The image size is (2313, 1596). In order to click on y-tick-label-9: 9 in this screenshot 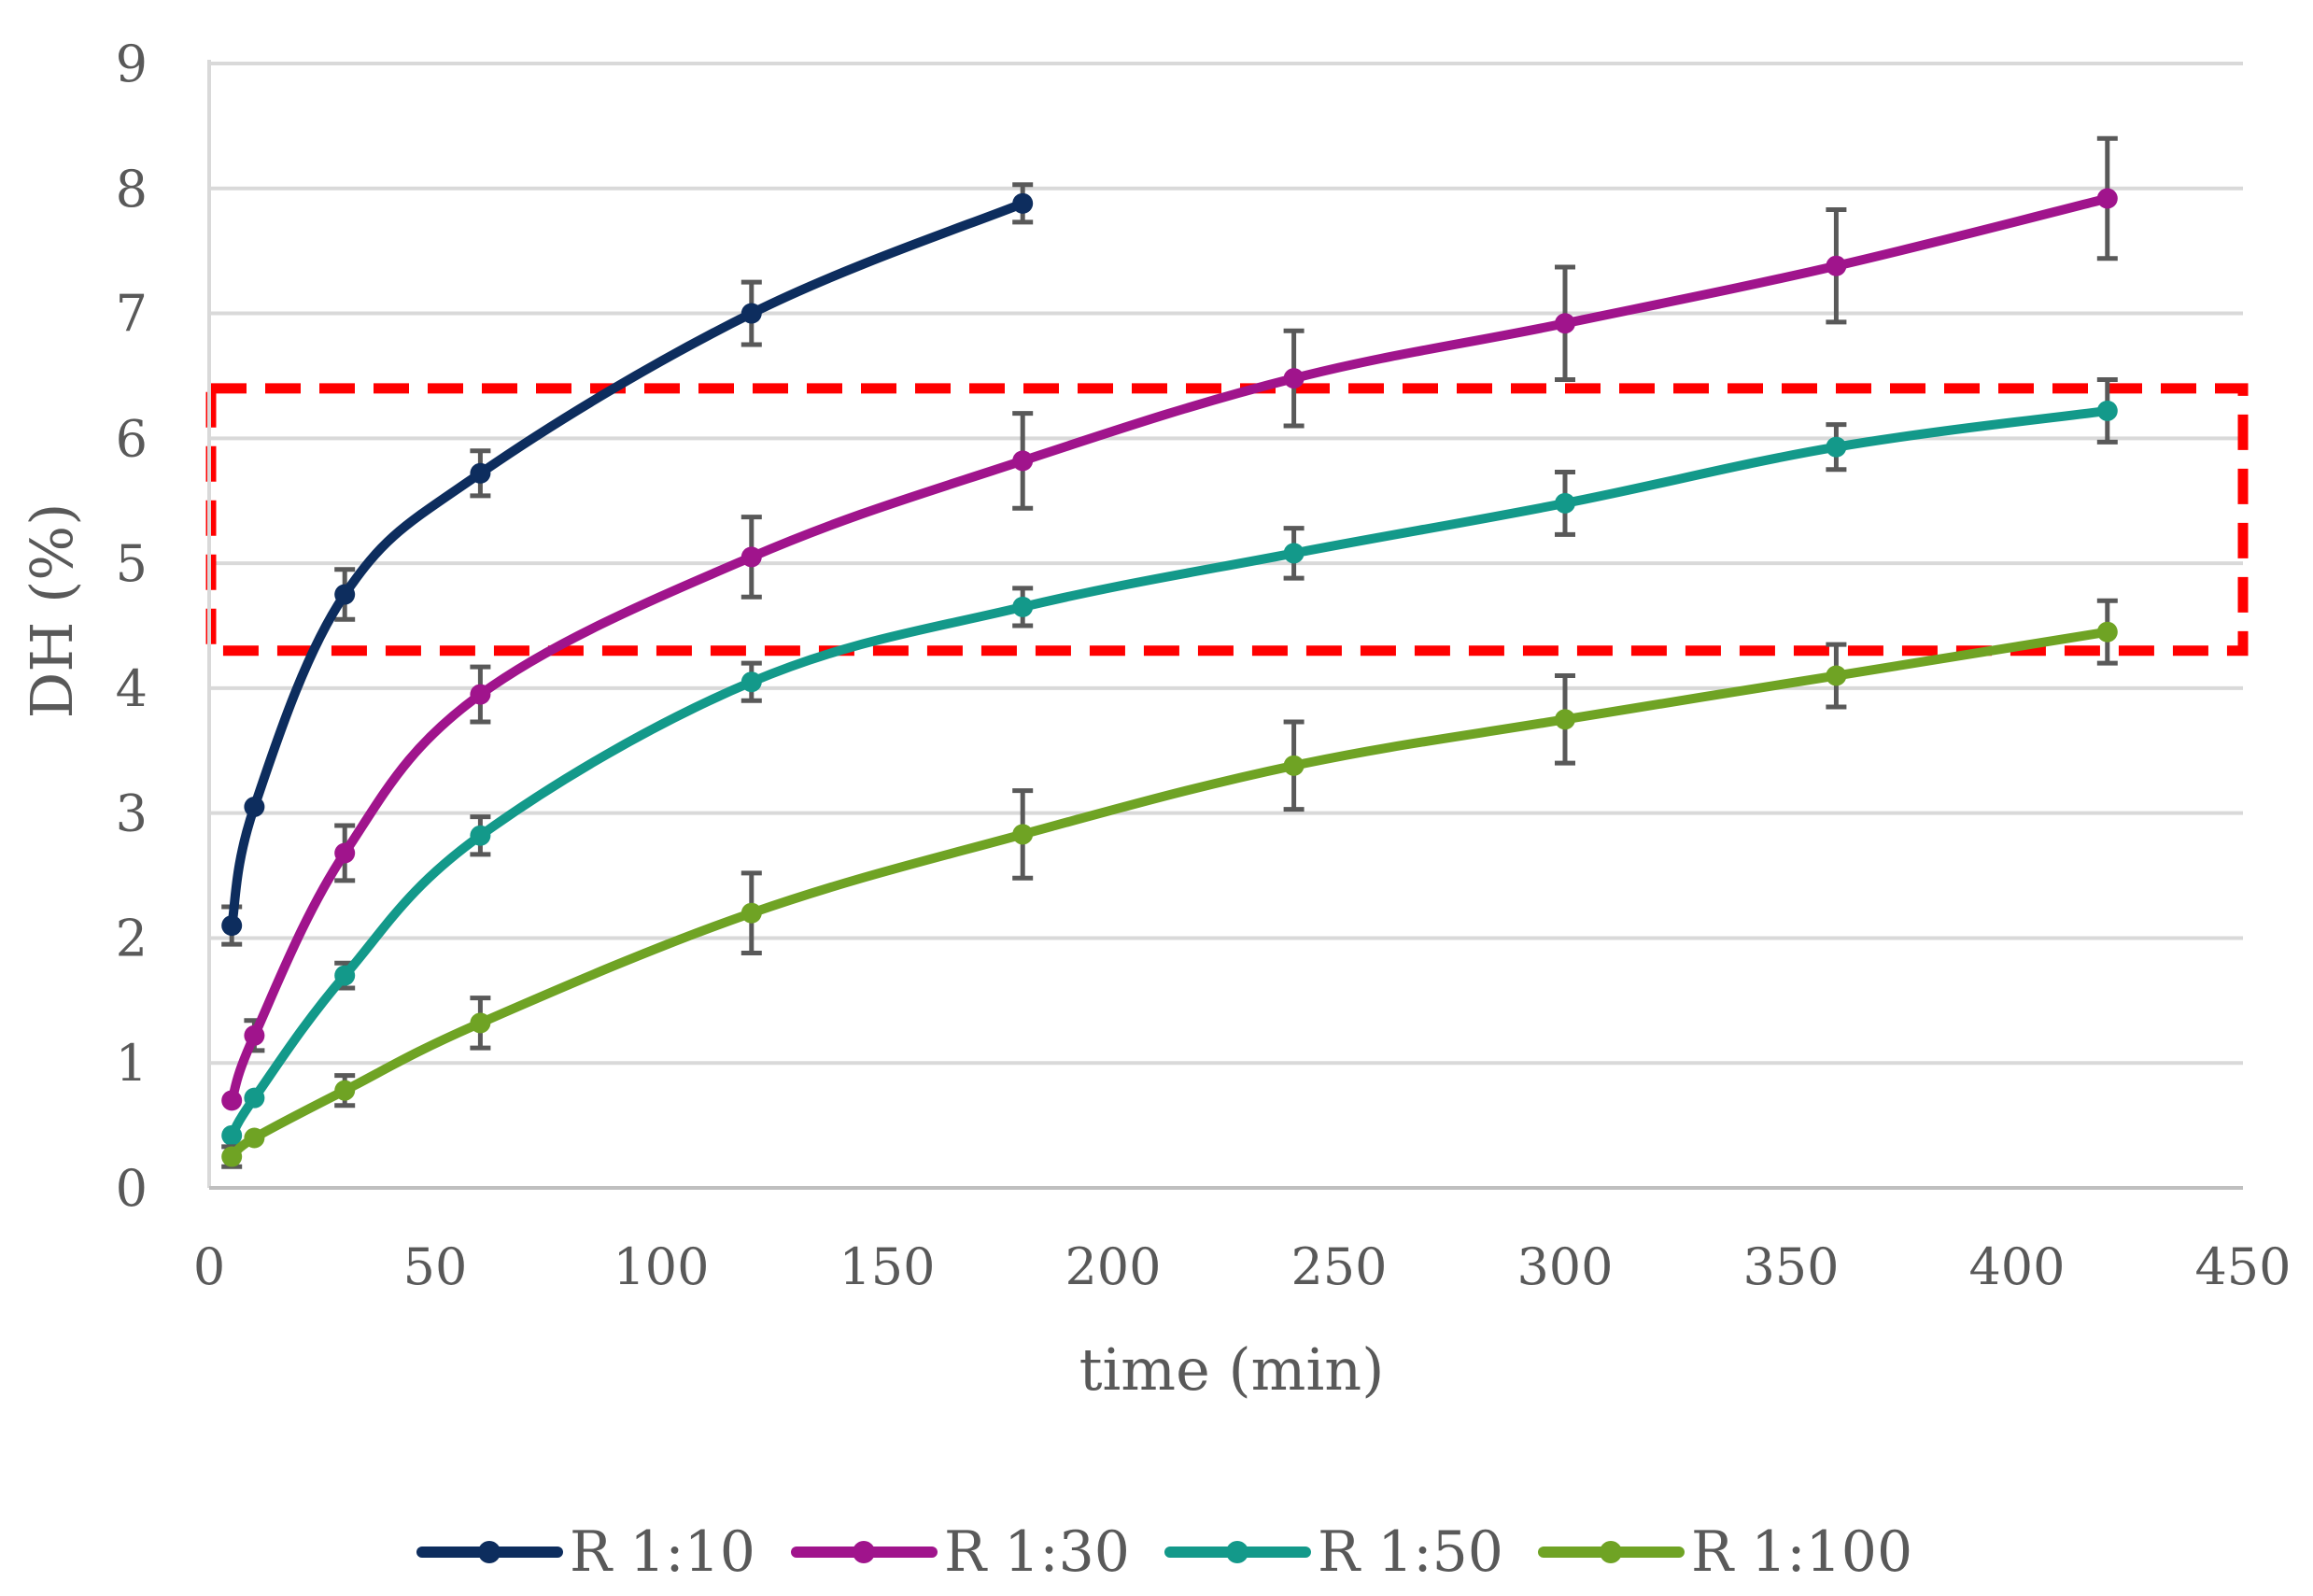, I will do `click(132, 64)`.